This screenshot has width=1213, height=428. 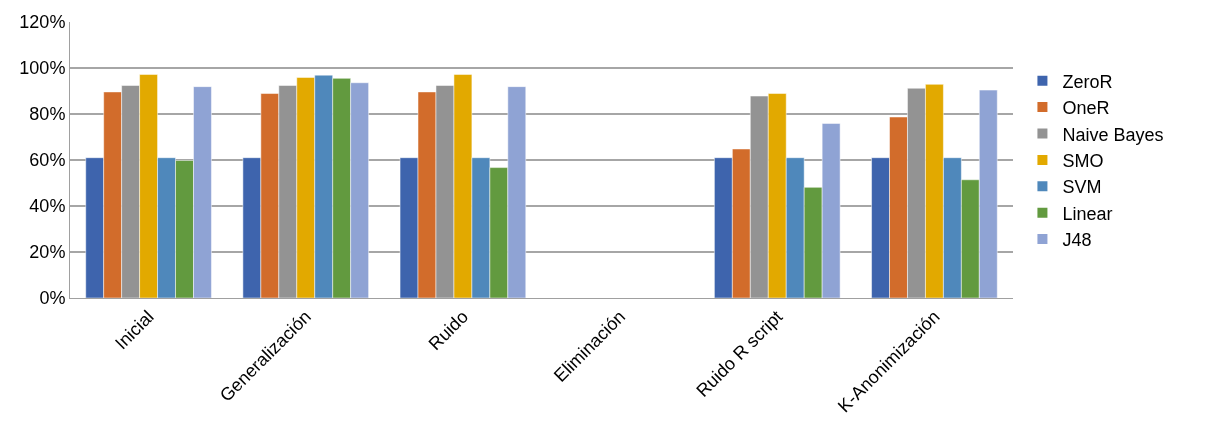 What do you see at coordinates (47, 206) in the screenshot?
I see `y-tick-label: 40%` at bounding box center [47, 206].